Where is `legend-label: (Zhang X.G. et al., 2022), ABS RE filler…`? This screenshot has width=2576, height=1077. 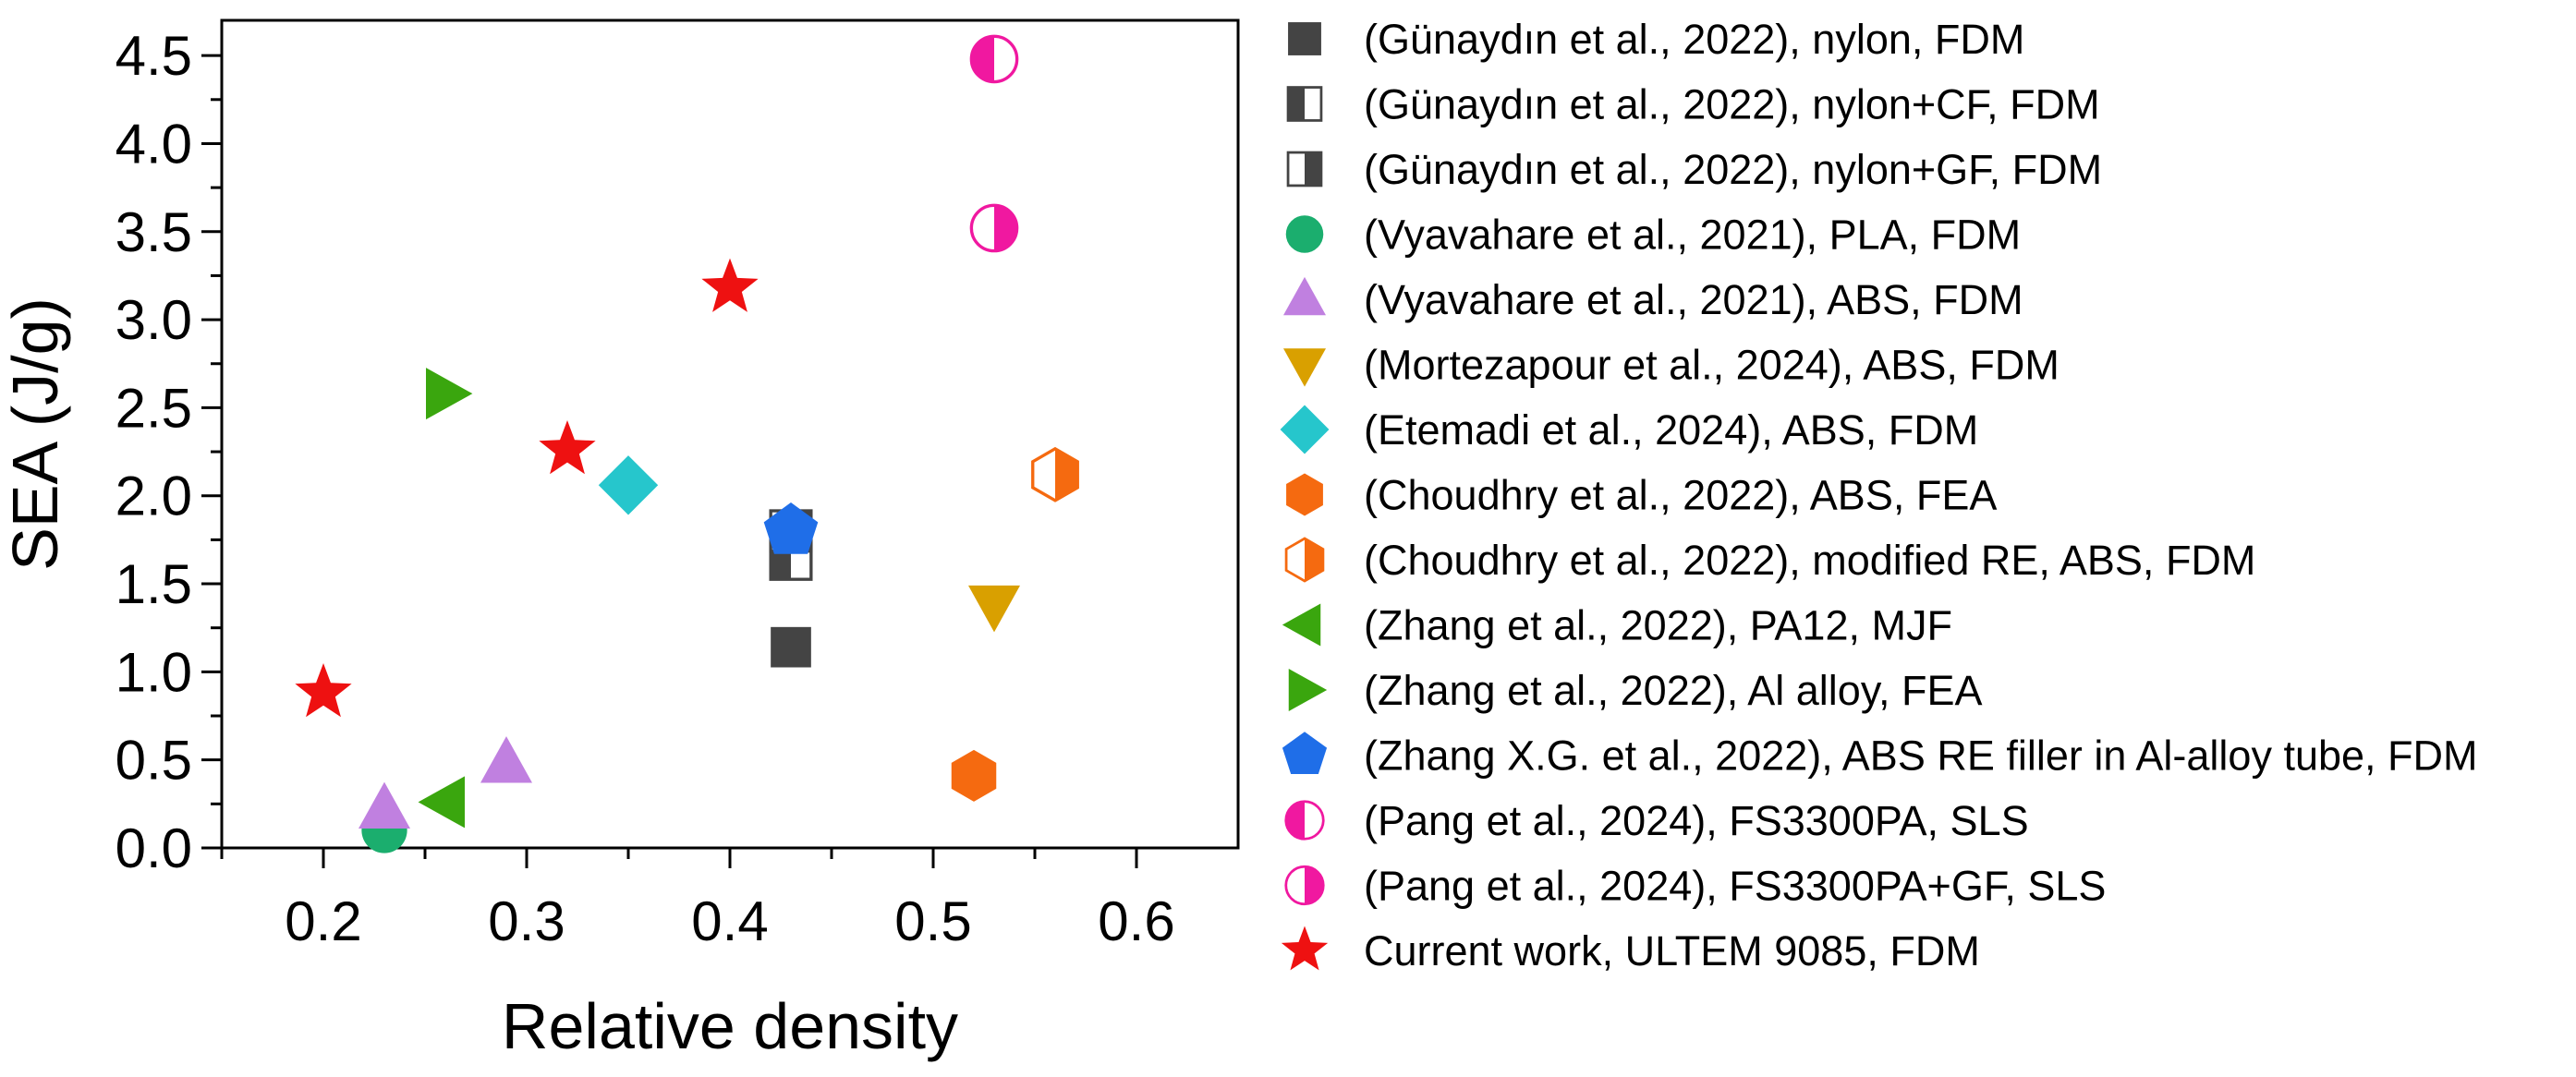
legend-label: (Zhang X.G. et al., 2022), ABS RE filler… is located at coordinates (1921, 756).